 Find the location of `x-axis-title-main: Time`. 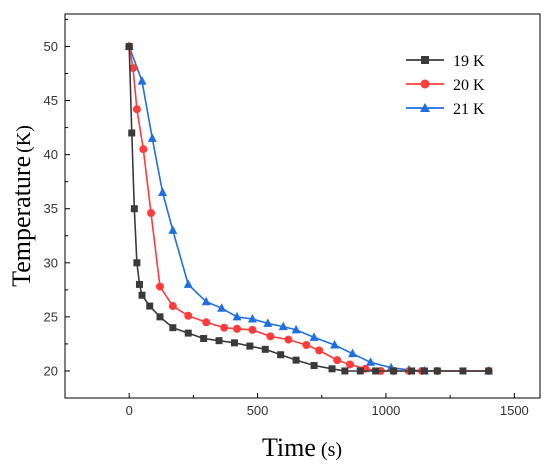

x-axis-title-main: Time is located at coordinates (289, 447).